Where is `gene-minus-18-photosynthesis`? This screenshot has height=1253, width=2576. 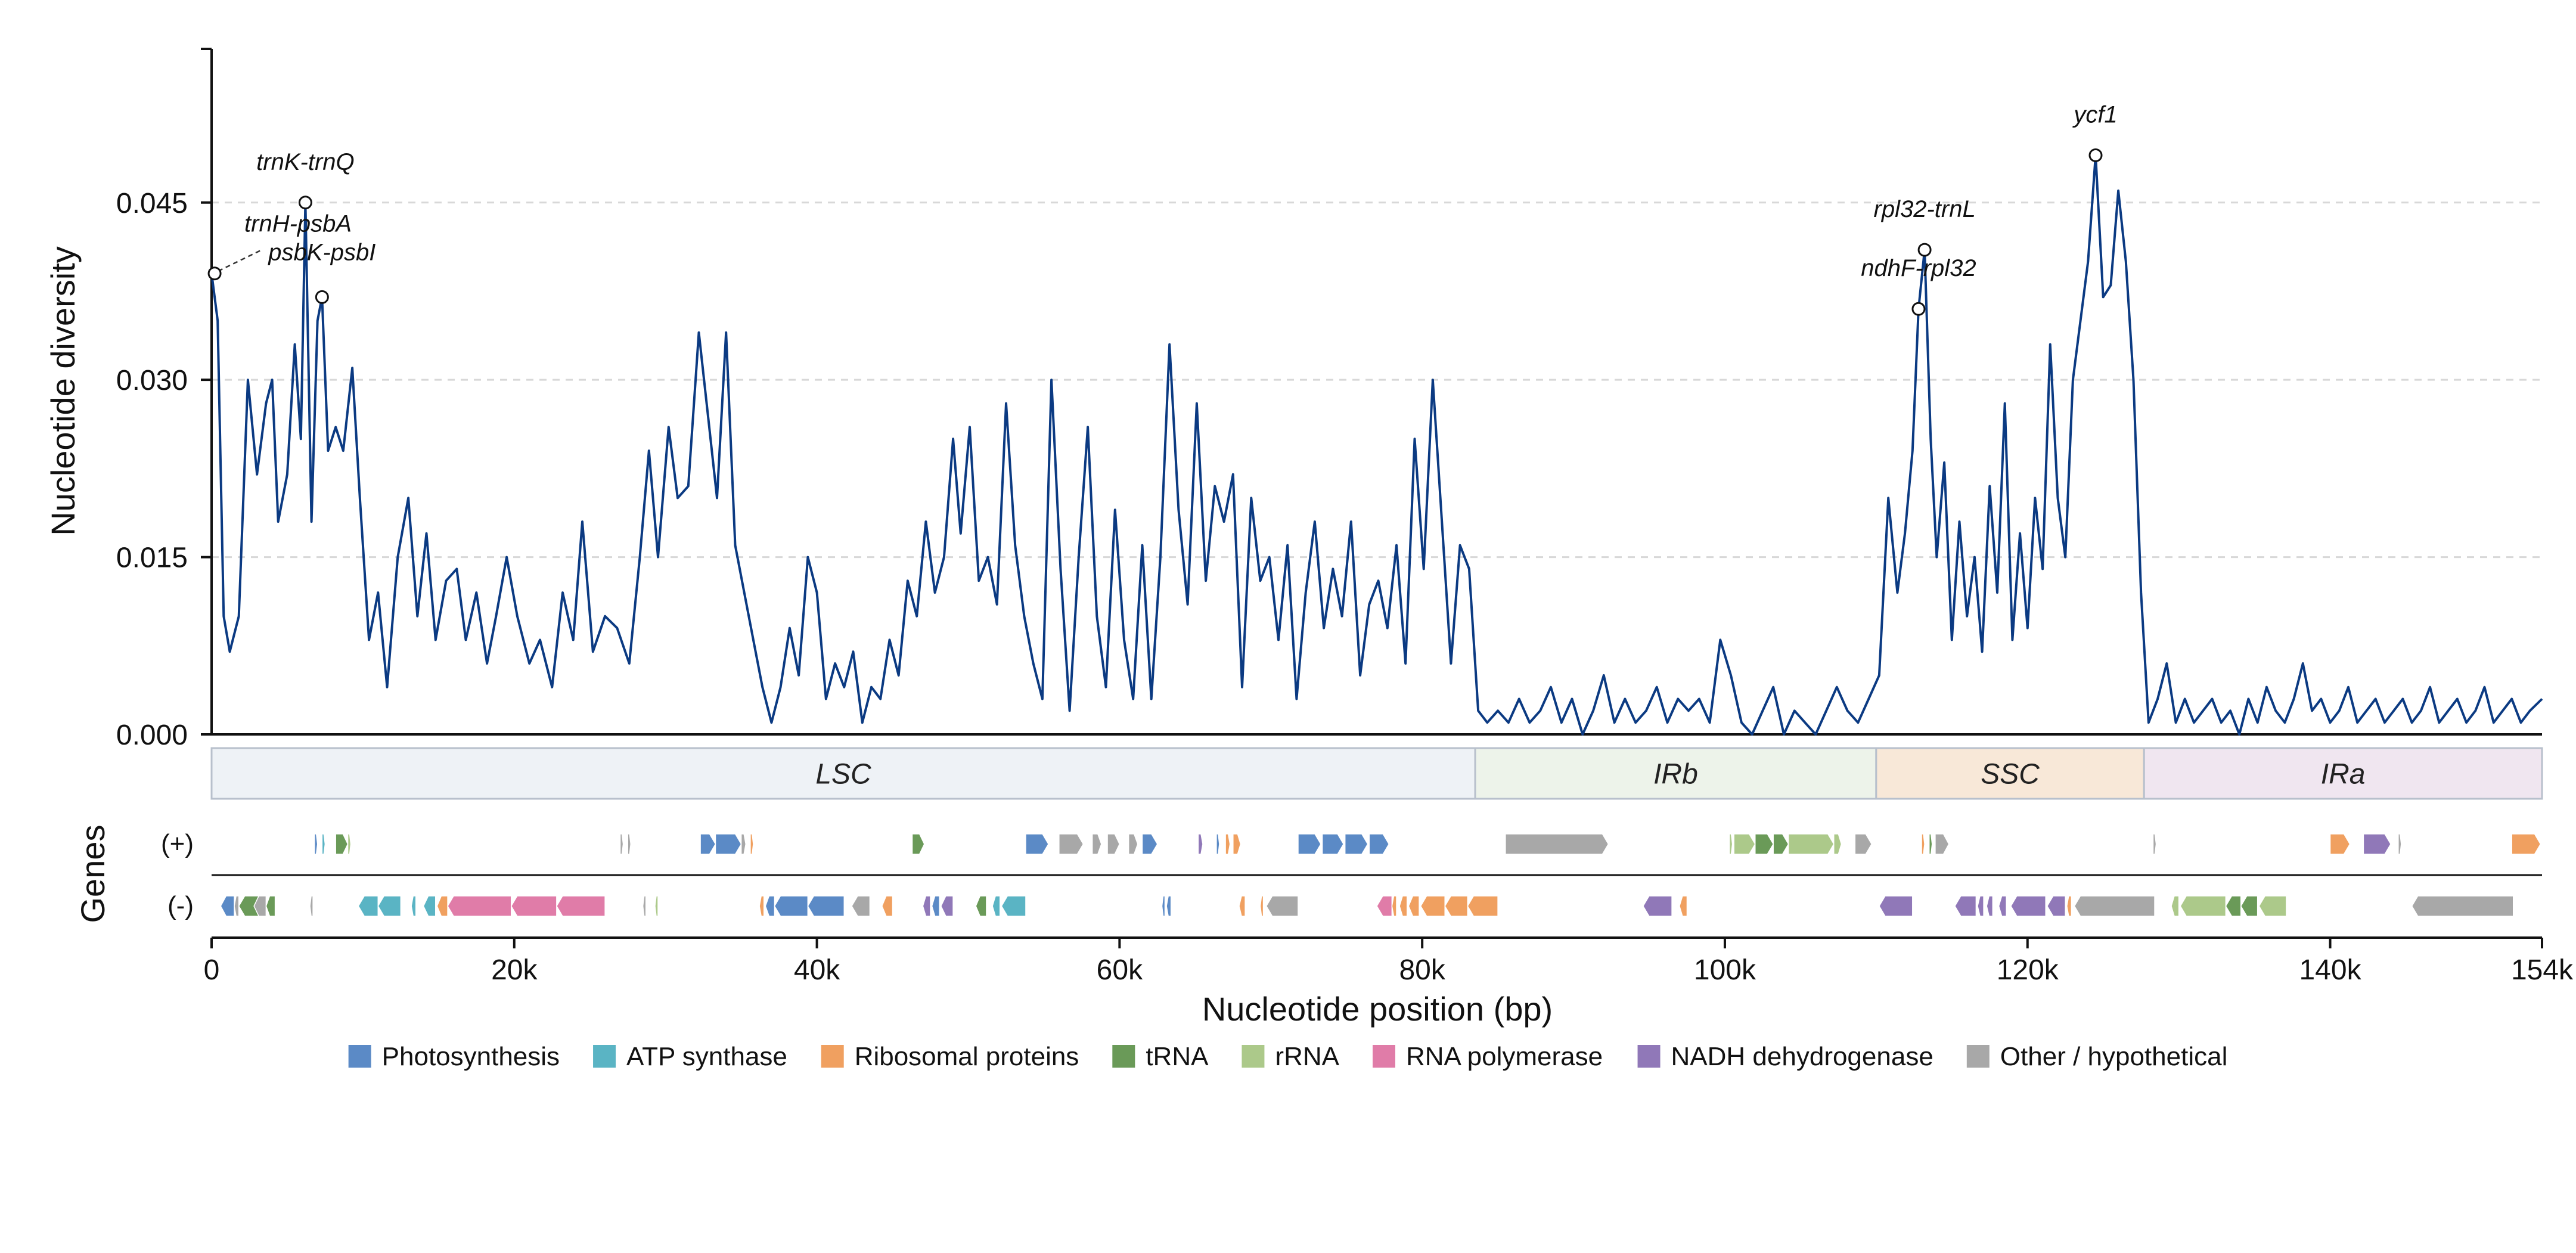 gene-minus-18-photosynthesis is located at coordinates (791, 906).